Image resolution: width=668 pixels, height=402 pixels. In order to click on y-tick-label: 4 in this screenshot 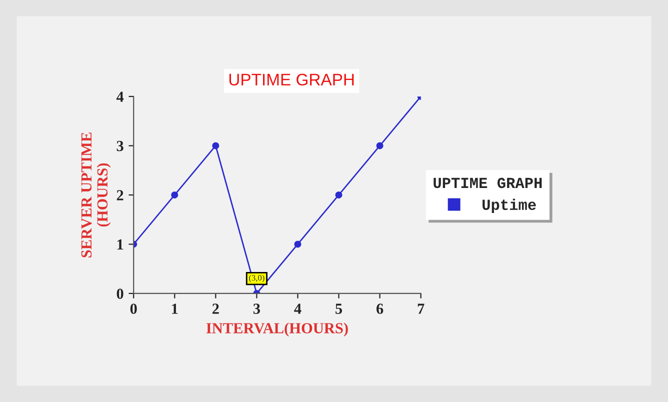, I will do `click(120, 97)`.